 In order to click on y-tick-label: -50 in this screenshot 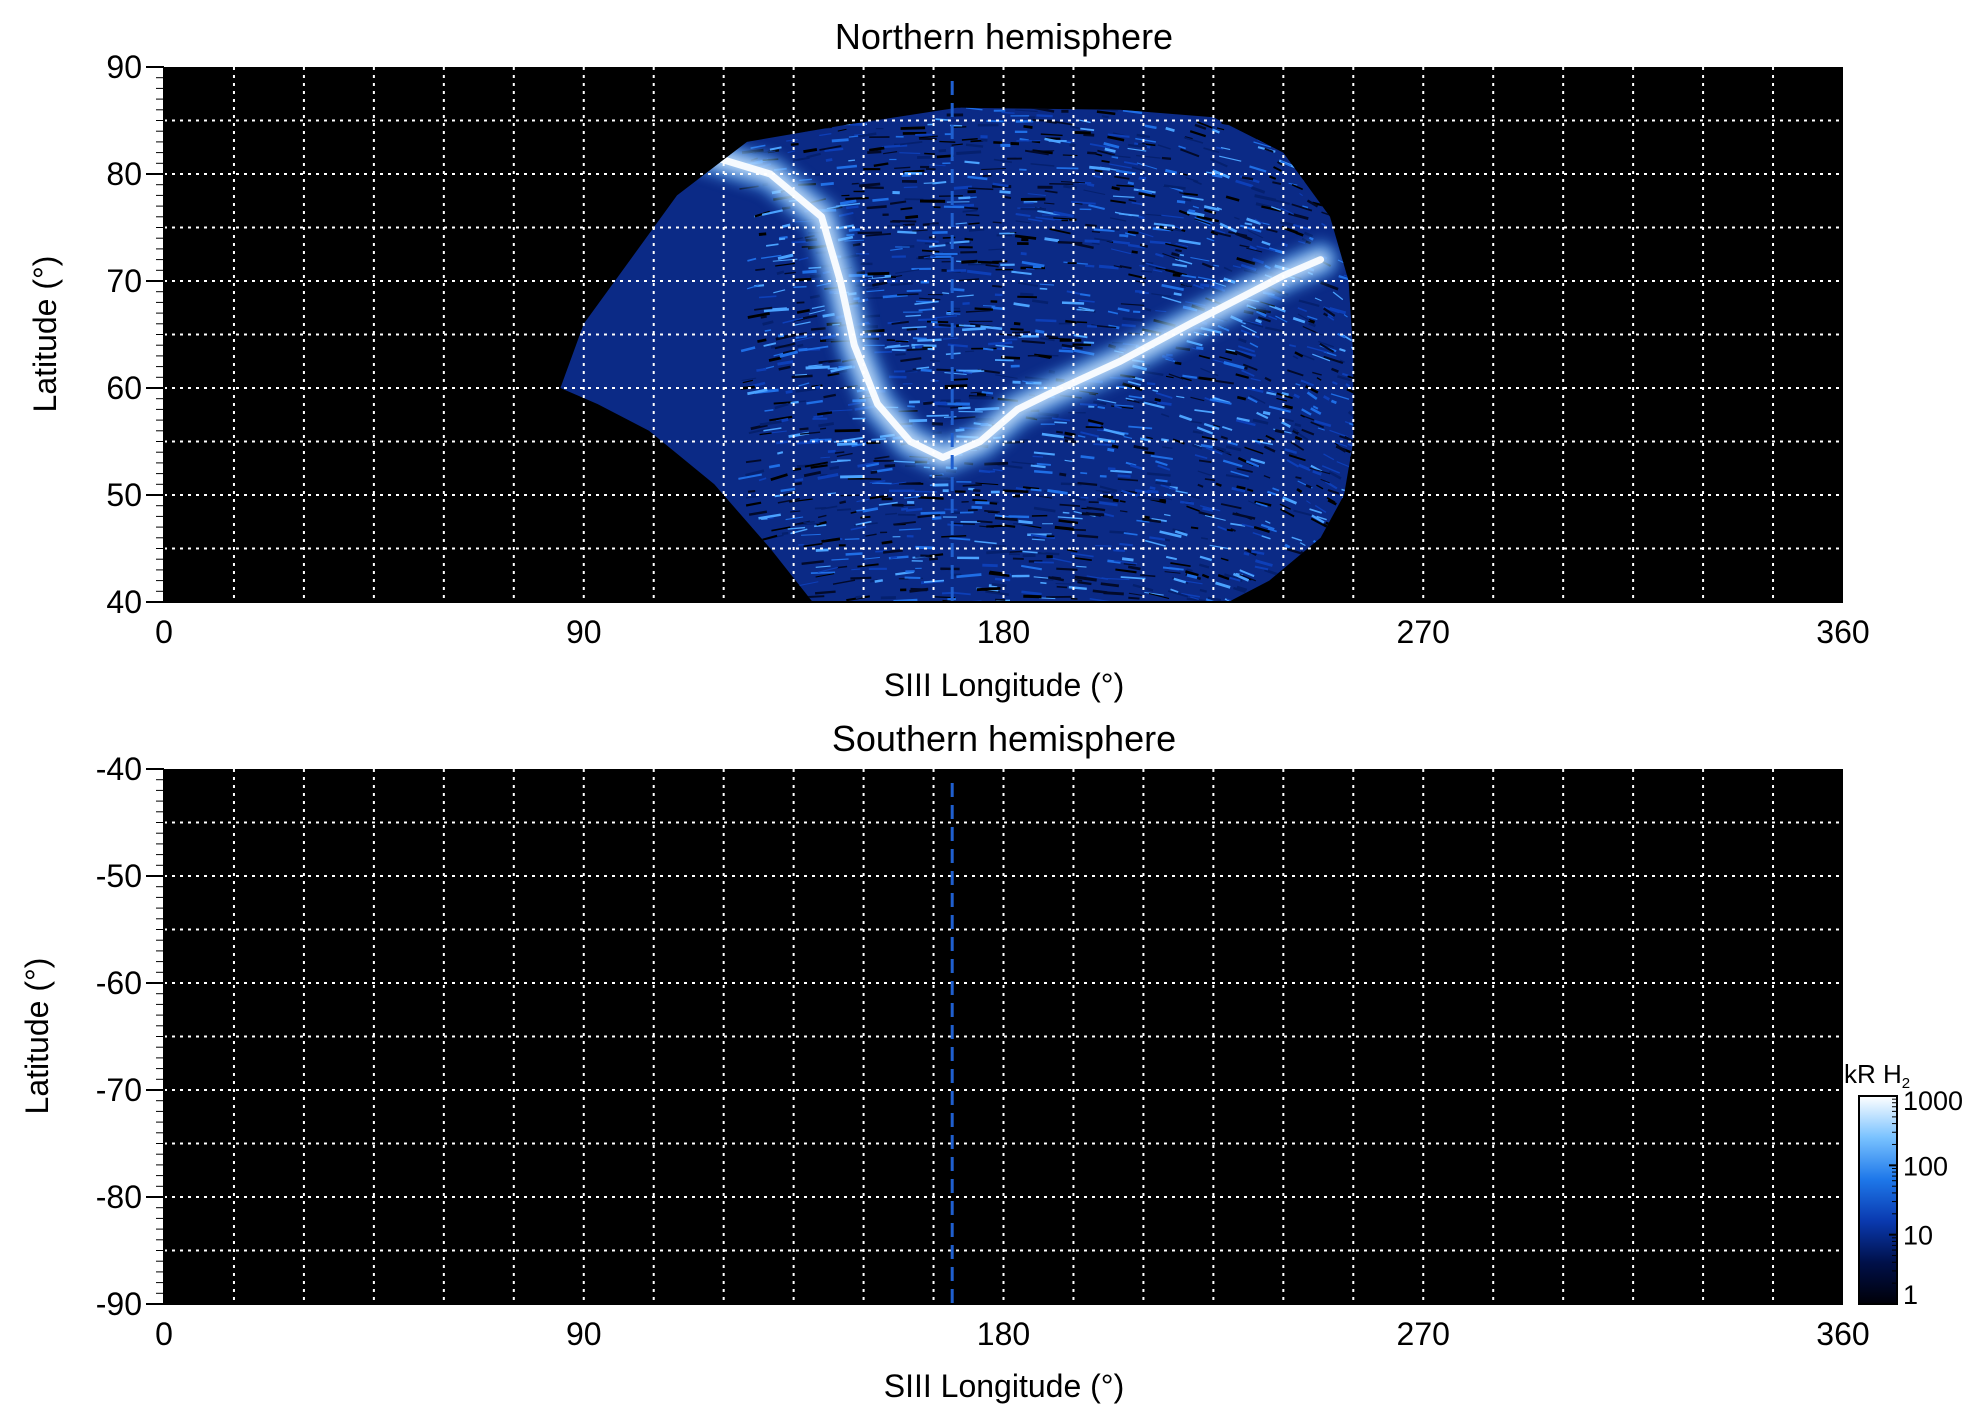, I will do `click(119, 876)`.